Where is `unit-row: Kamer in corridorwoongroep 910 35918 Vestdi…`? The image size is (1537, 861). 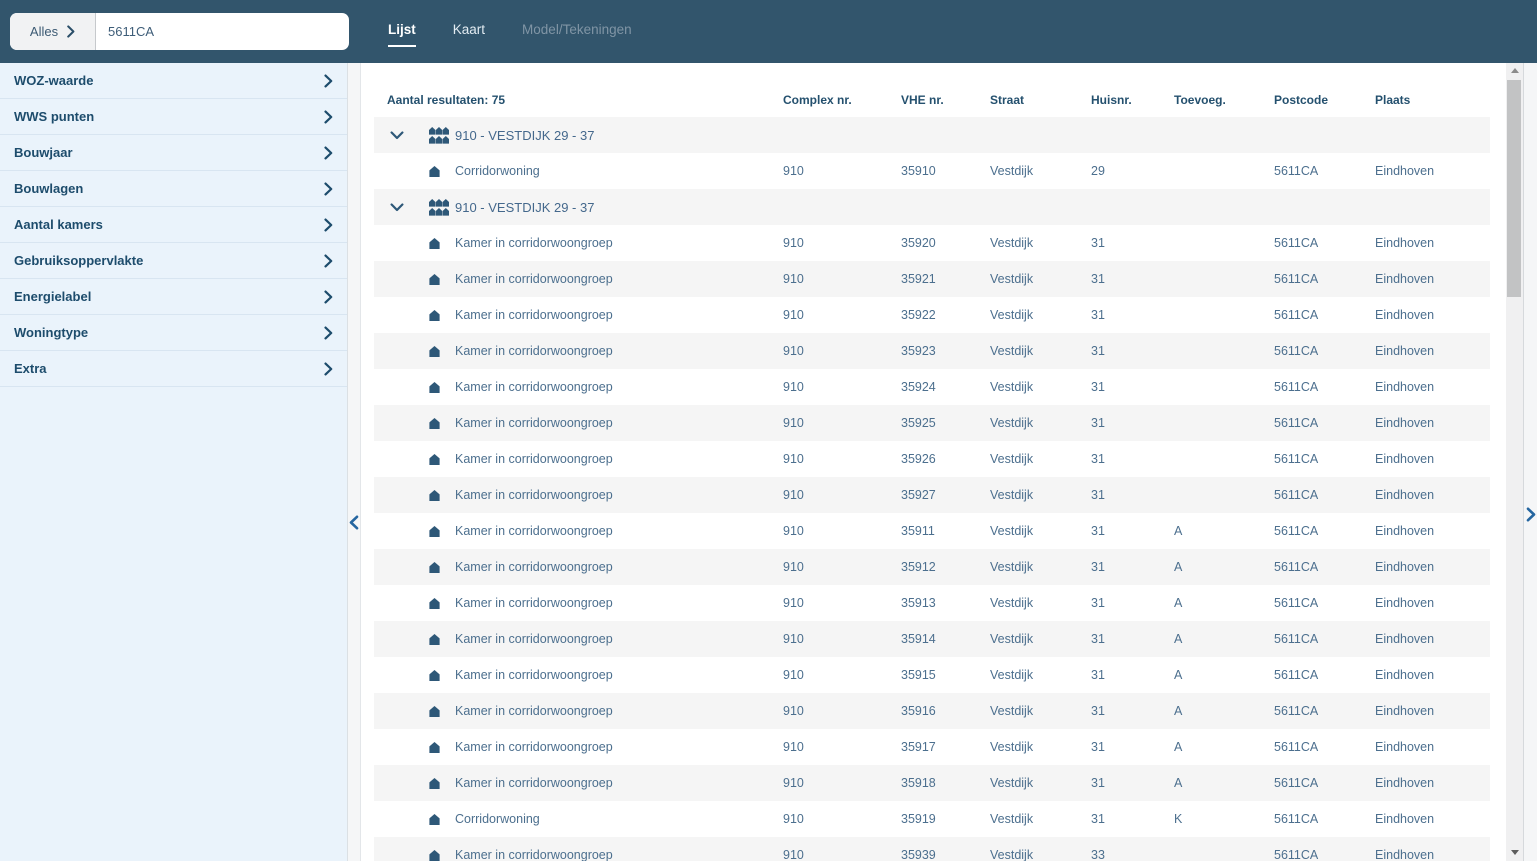 unit-row: Kamer in corridorwoongroep 910 35918 Vestdi… is located at coordinates (932, 783).